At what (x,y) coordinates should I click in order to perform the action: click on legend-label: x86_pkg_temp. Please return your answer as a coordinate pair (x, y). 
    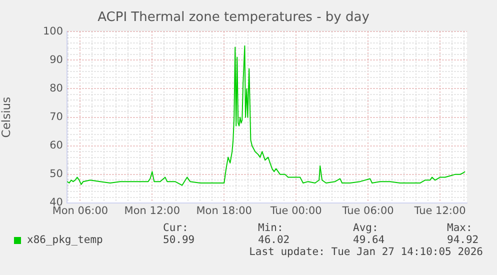
    Looking at the image, I should click on (65, 240).